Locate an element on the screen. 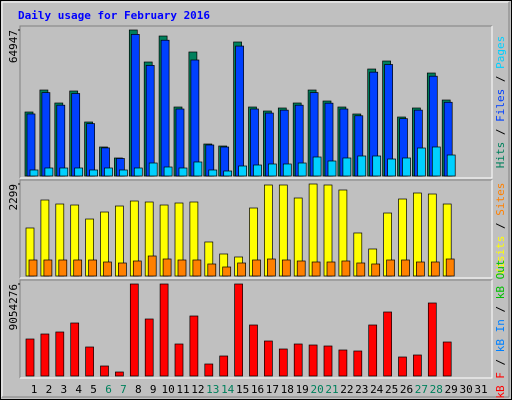 This screenshot has width=512, height=400. x-tick-label: 21 is located at coordinates (331, 389).